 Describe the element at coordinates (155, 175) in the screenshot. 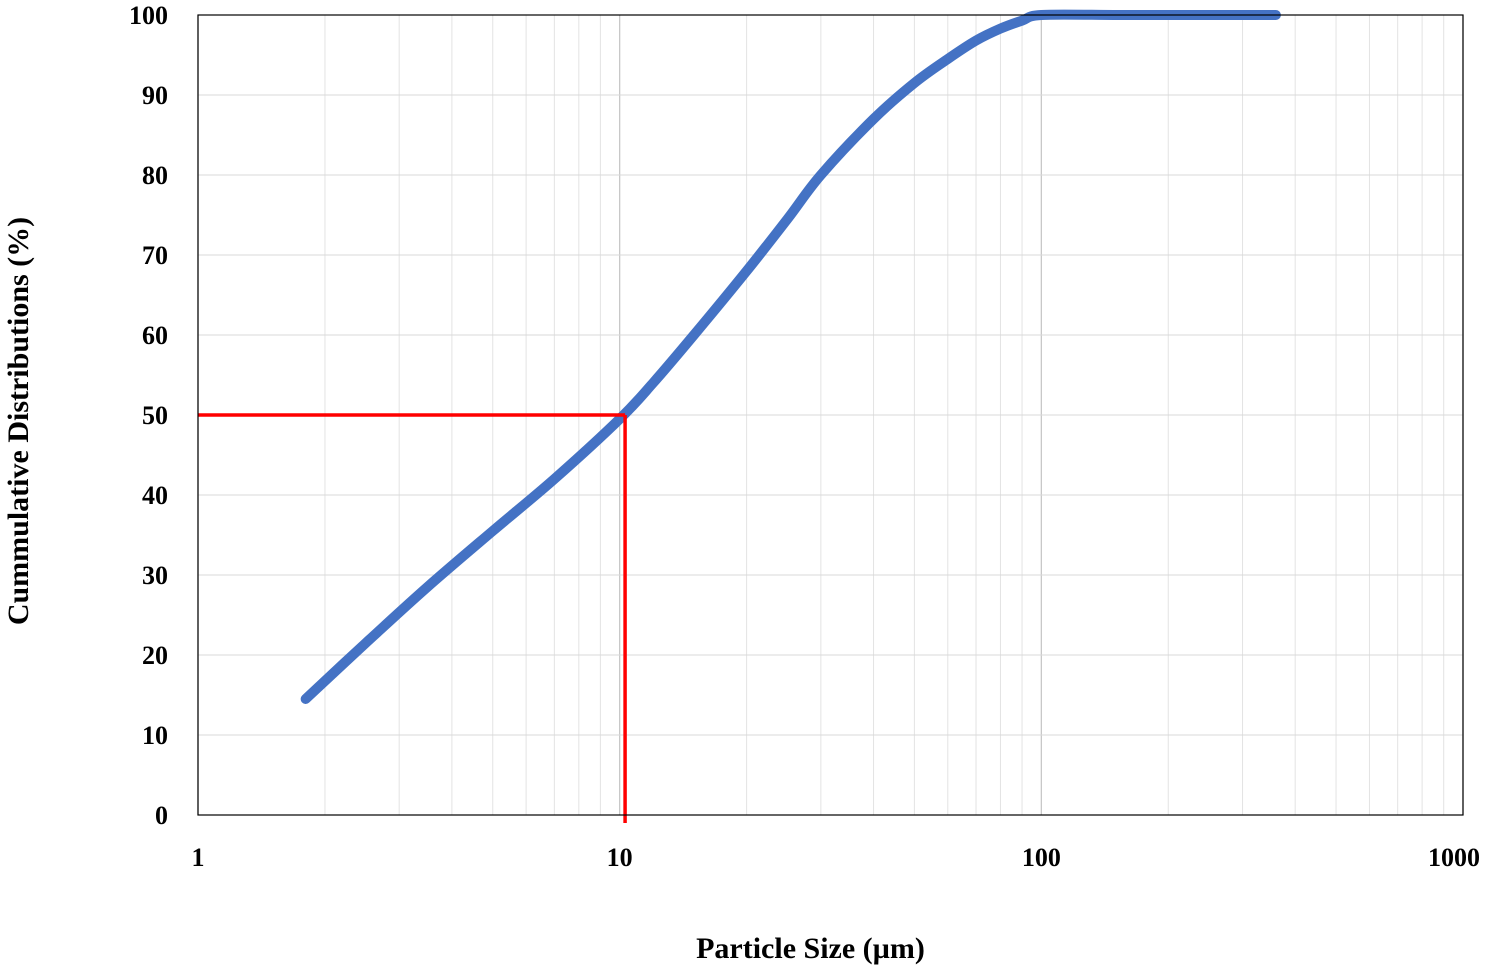

I see `y-tick-label: 80` at that location.